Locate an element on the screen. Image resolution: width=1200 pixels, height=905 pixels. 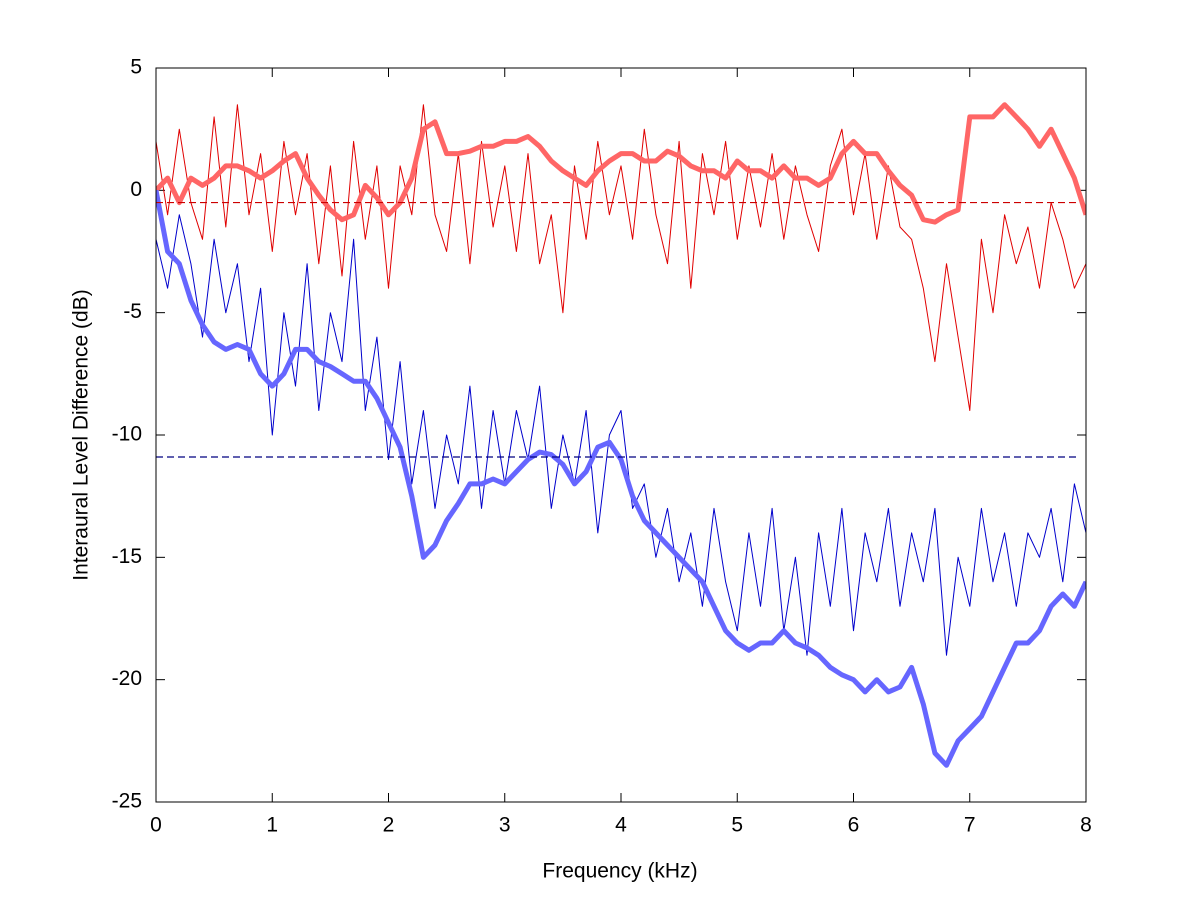
y-tick-label: -20 is located at coordinates (127, 678).